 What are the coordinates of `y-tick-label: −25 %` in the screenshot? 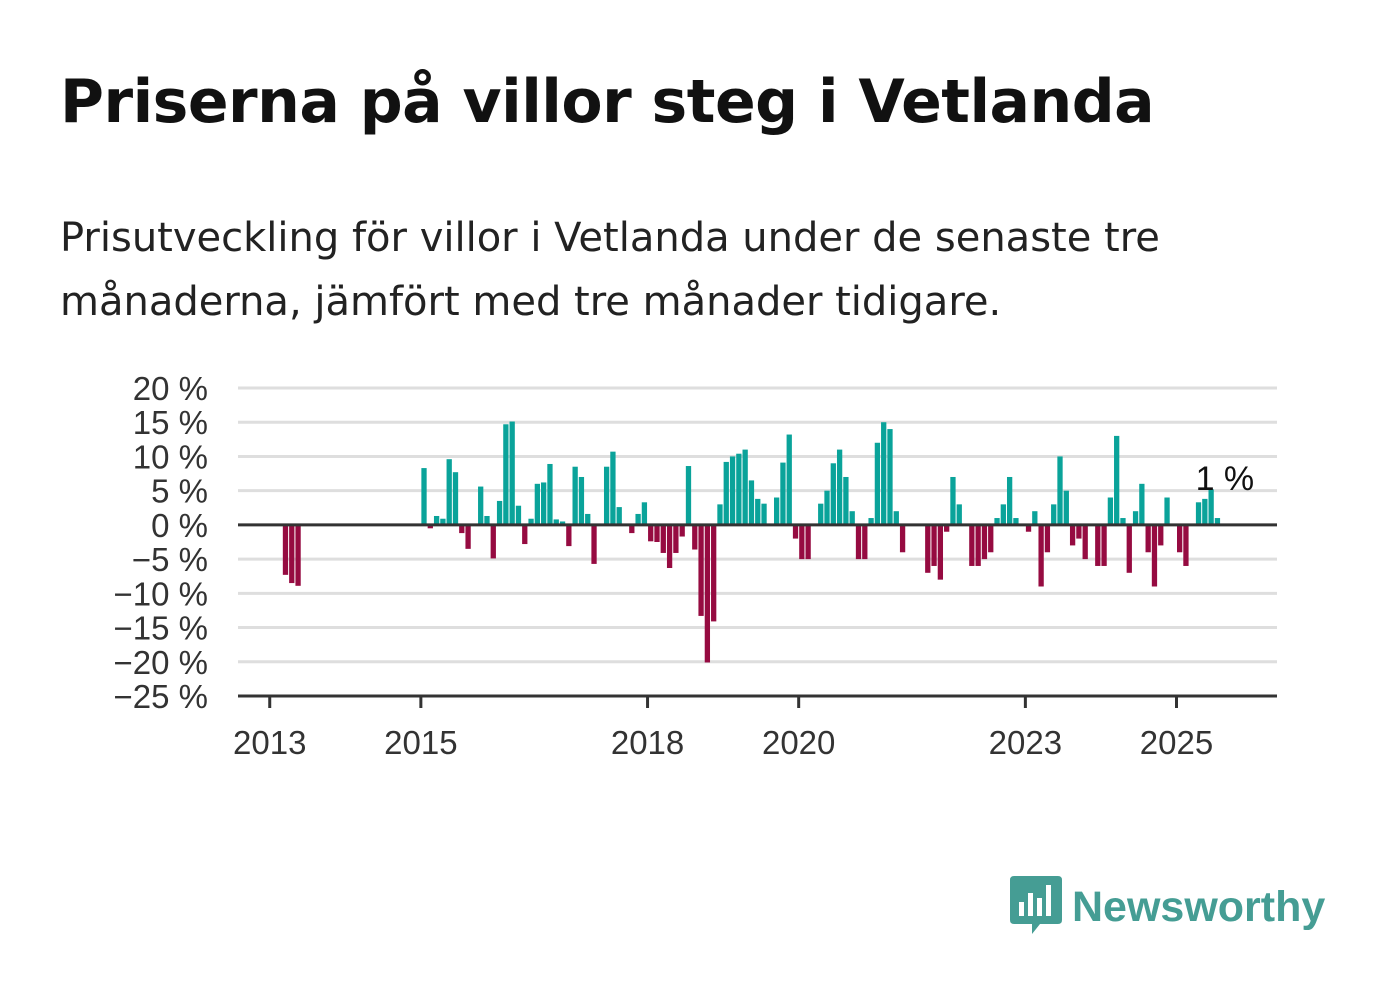 It's located at (161, 696).